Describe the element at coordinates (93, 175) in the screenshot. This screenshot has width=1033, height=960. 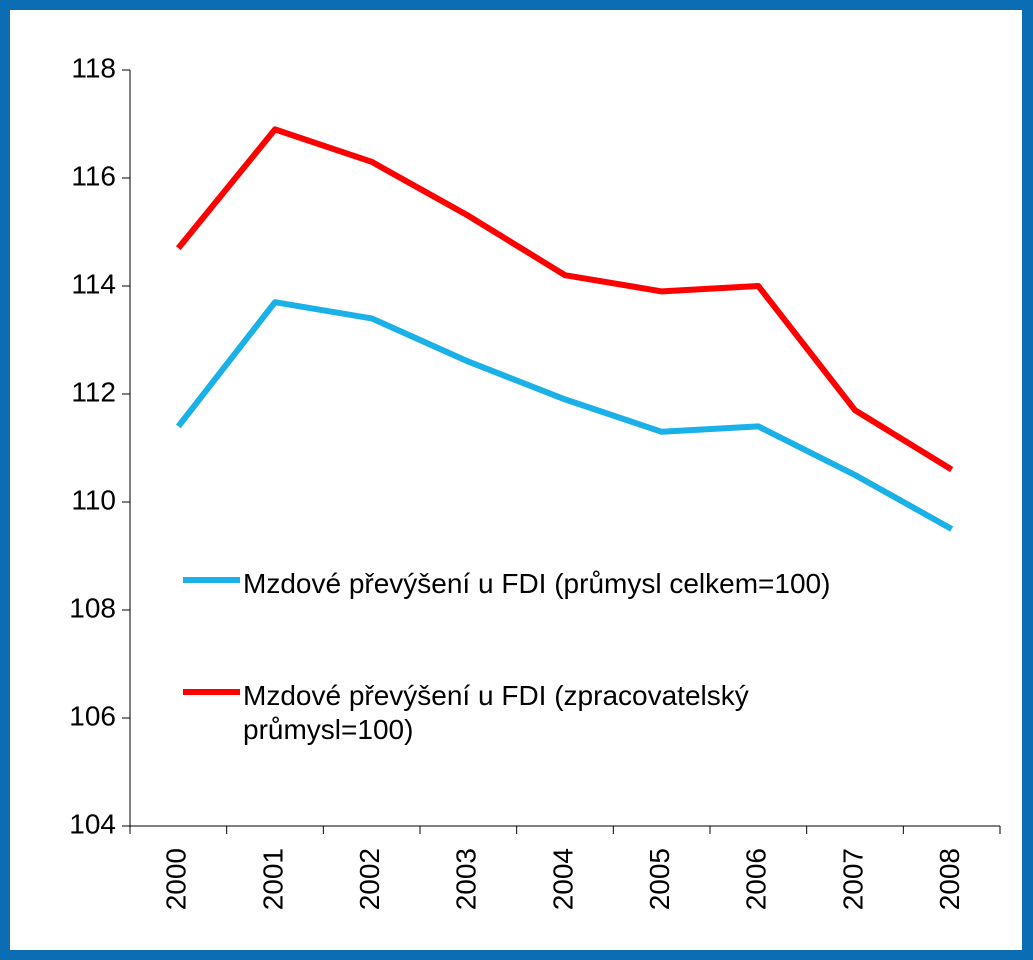
I see `y-tick-label: 116` at that location.